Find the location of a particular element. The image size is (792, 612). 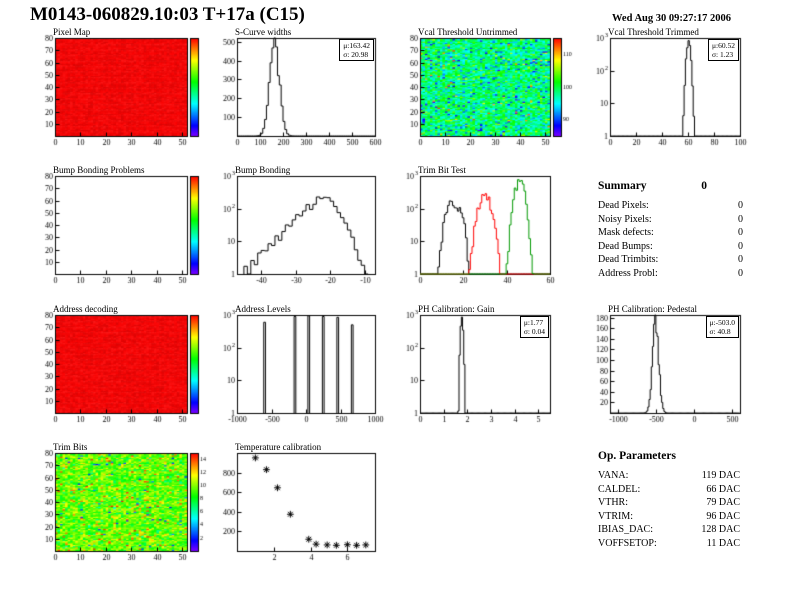

stat-mu: μ:163.42 is located at coordinates (356, 45).